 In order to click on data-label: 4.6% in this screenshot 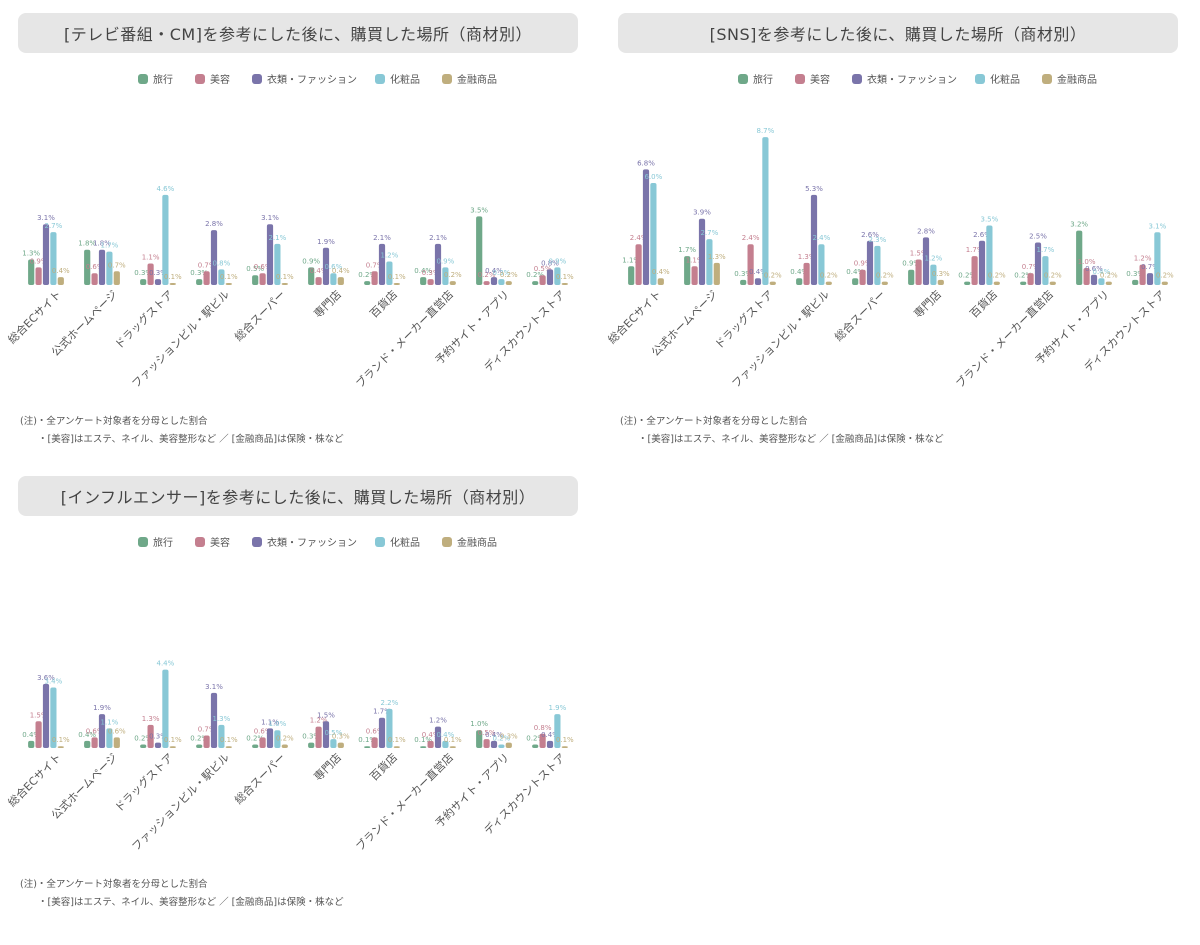, I will do `click(166, 189)`.